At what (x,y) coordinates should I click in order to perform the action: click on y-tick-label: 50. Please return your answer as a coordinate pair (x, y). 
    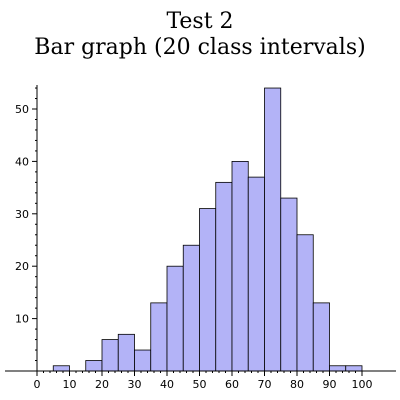
    Looking at the image, I should click on (22, 109).